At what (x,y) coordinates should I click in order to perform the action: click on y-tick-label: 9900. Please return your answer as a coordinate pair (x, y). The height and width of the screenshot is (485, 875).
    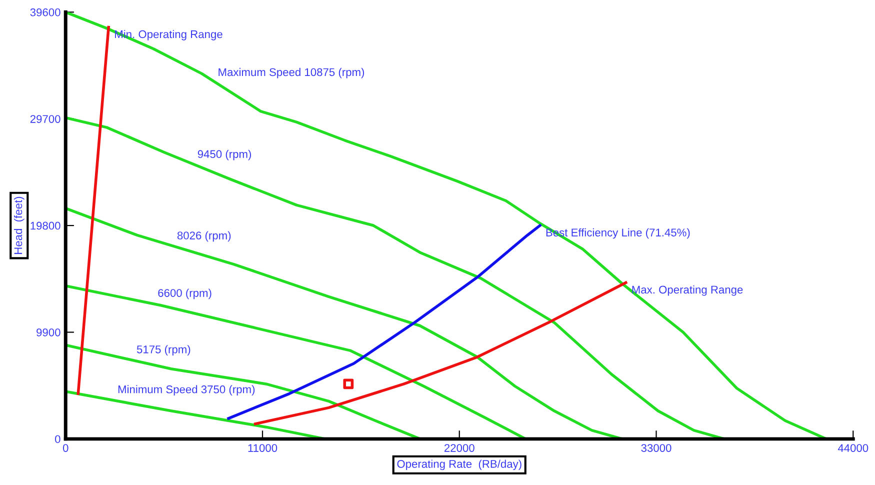
    Looking at the image, I should click on (48, 332).